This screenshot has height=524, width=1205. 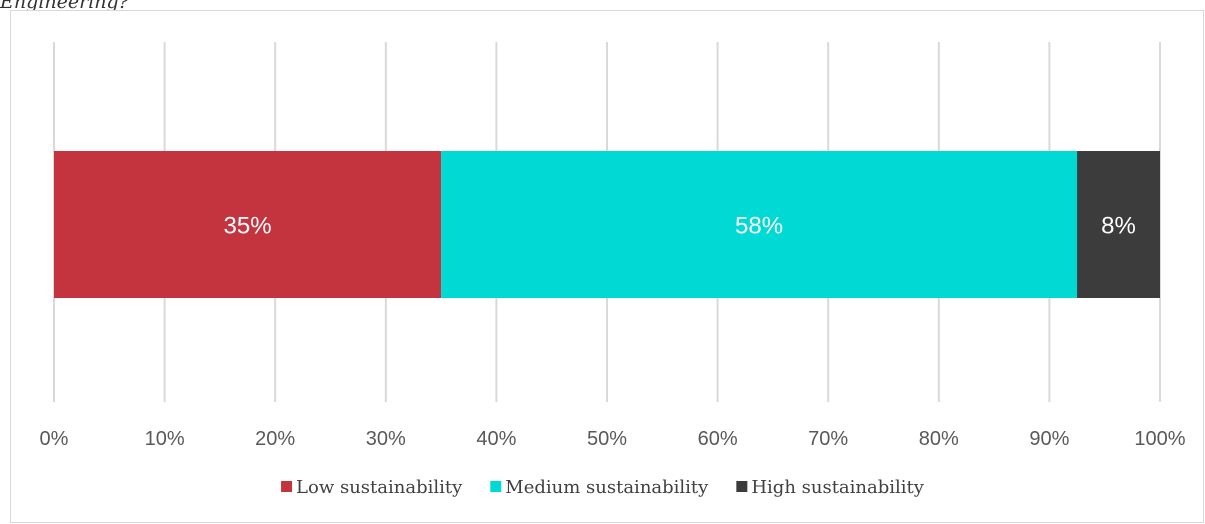 What do you see at coordinates (54, 439) in the screenshot?
I see `x-tick-label: 0%` at bounding box center [54, 439].